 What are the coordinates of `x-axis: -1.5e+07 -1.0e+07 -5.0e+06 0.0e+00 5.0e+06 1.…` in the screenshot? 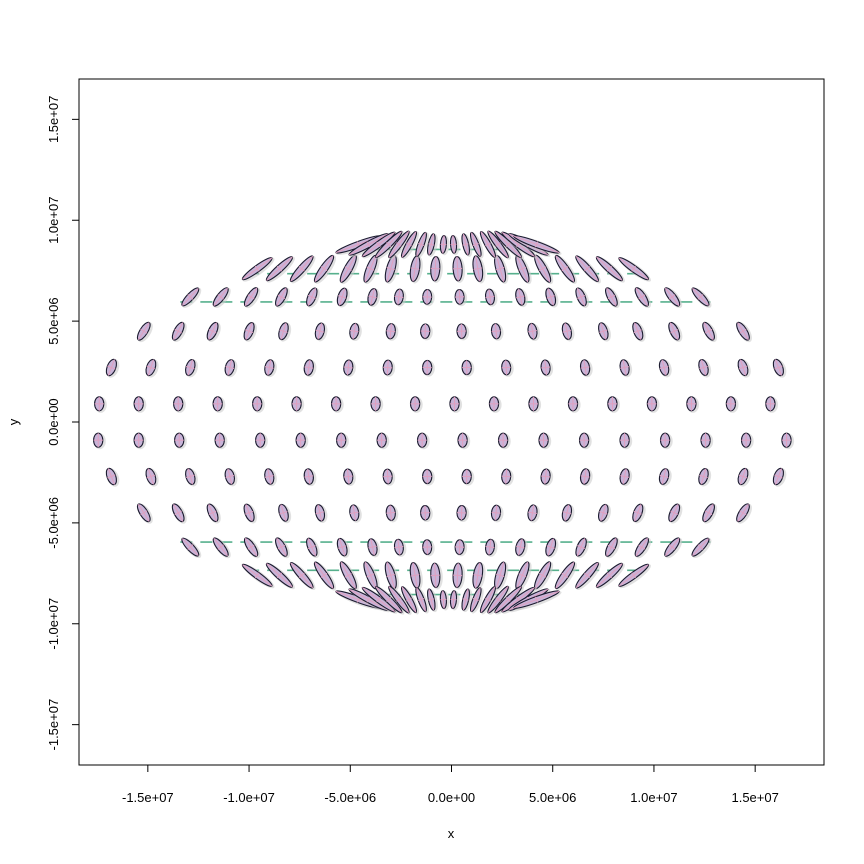 It's located at (450, 784).